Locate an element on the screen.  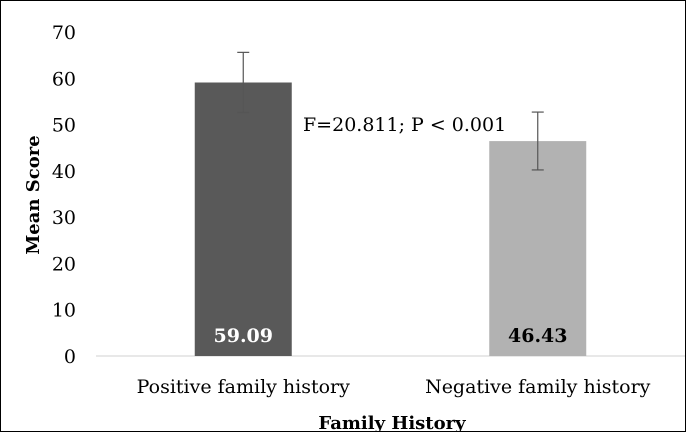
y-tick-label: 10 is located at coordinates (64, 311).